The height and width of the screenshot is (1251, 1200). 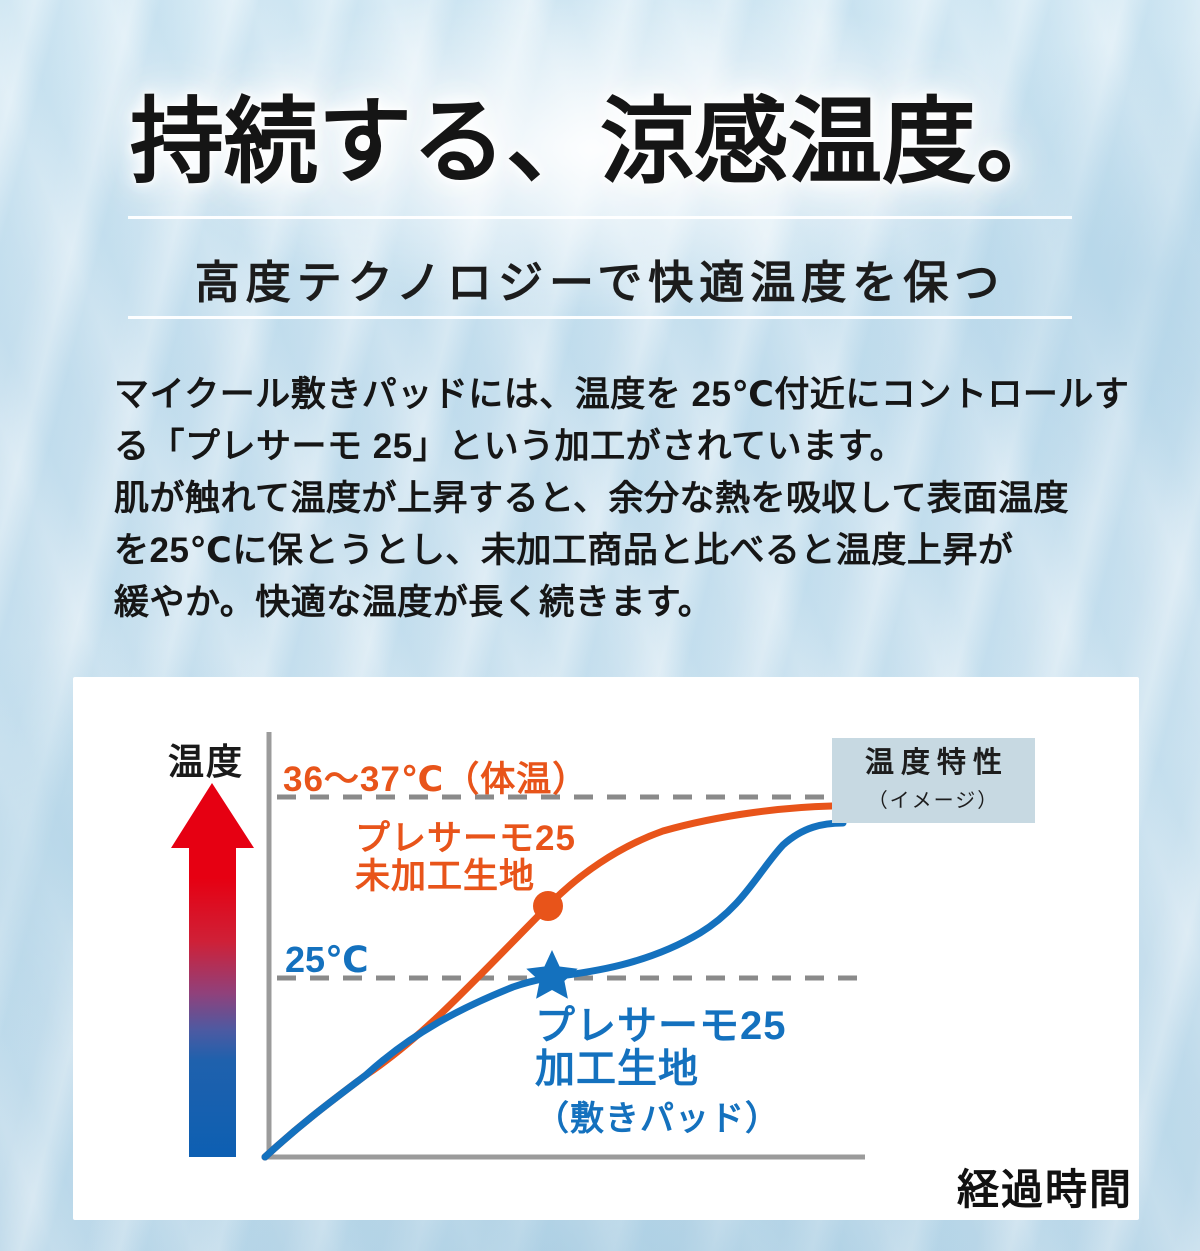 I want to click on unprocessed-point-marker, so click(x=548, y=906).